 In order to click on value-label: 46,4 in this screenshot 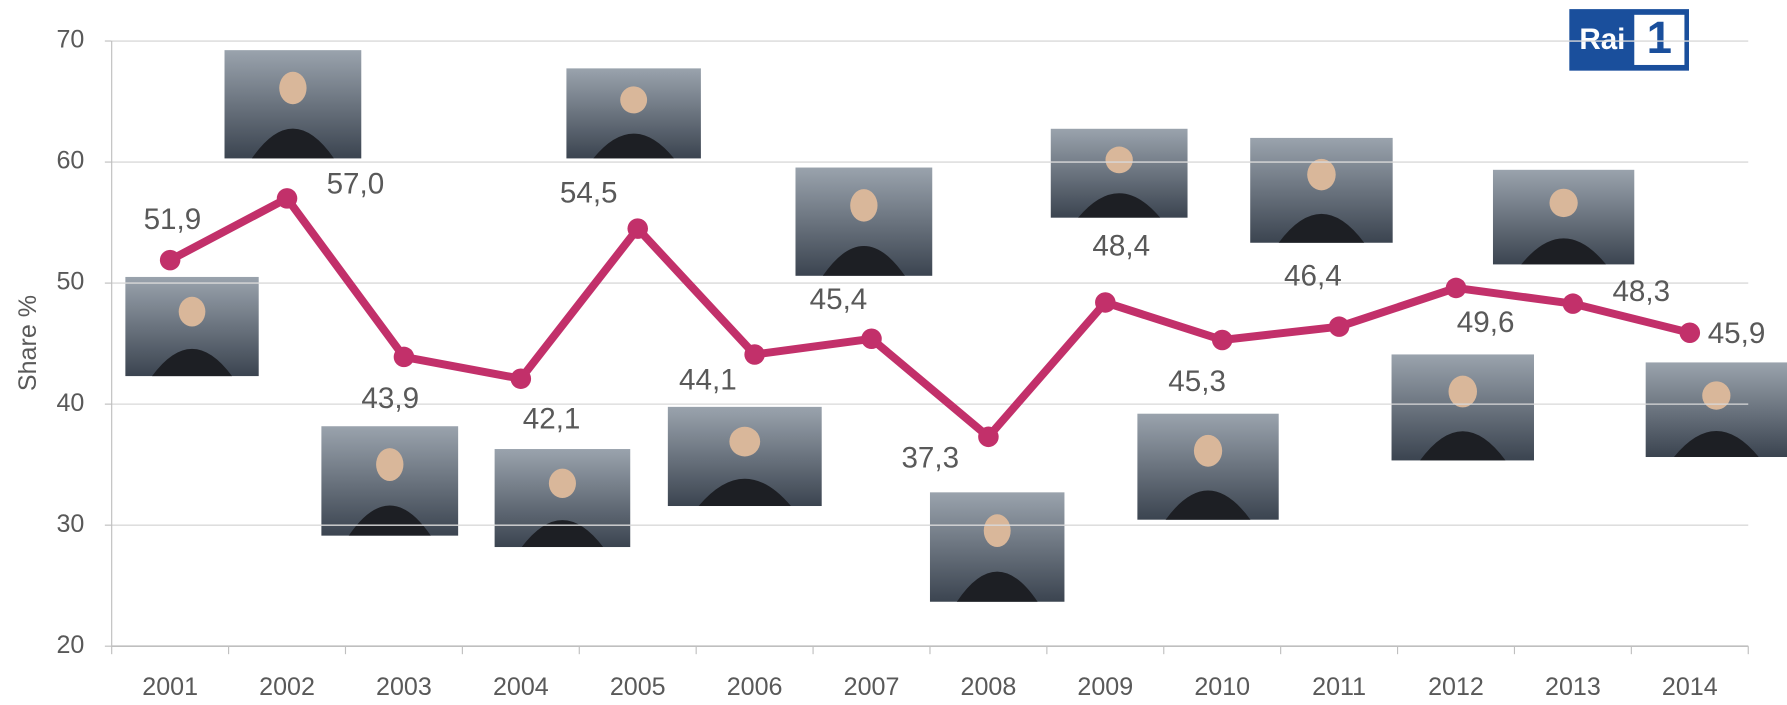, I will do `click(1313, 275)`.